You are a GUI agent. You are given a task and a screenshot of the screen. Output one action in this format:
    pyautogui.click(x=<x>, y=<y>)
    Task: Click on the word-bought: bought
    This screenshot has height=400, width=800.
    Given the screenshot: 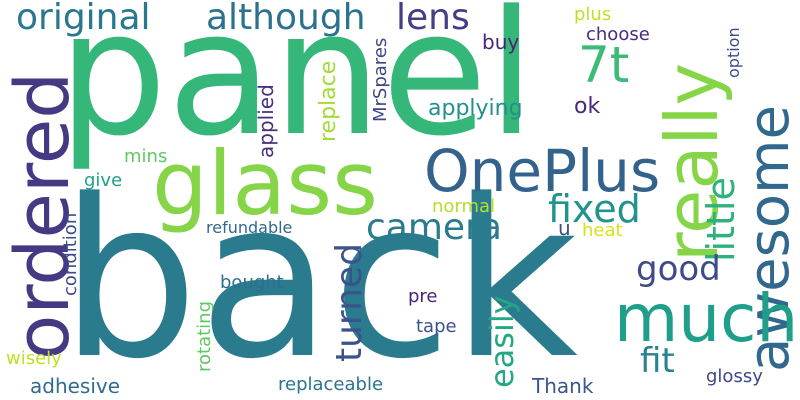 What is the action you would take?
    pyautogui.click(x=252, y=282)
    